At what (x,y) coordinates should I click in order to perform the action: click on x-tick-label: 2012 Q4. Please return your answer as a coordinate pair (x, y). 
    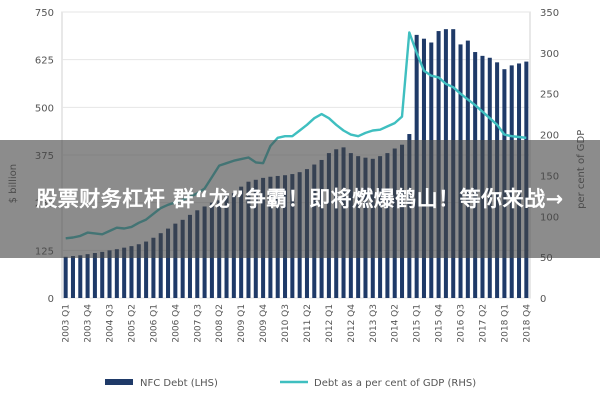
    Looking at the image, I should click on (352, 323).